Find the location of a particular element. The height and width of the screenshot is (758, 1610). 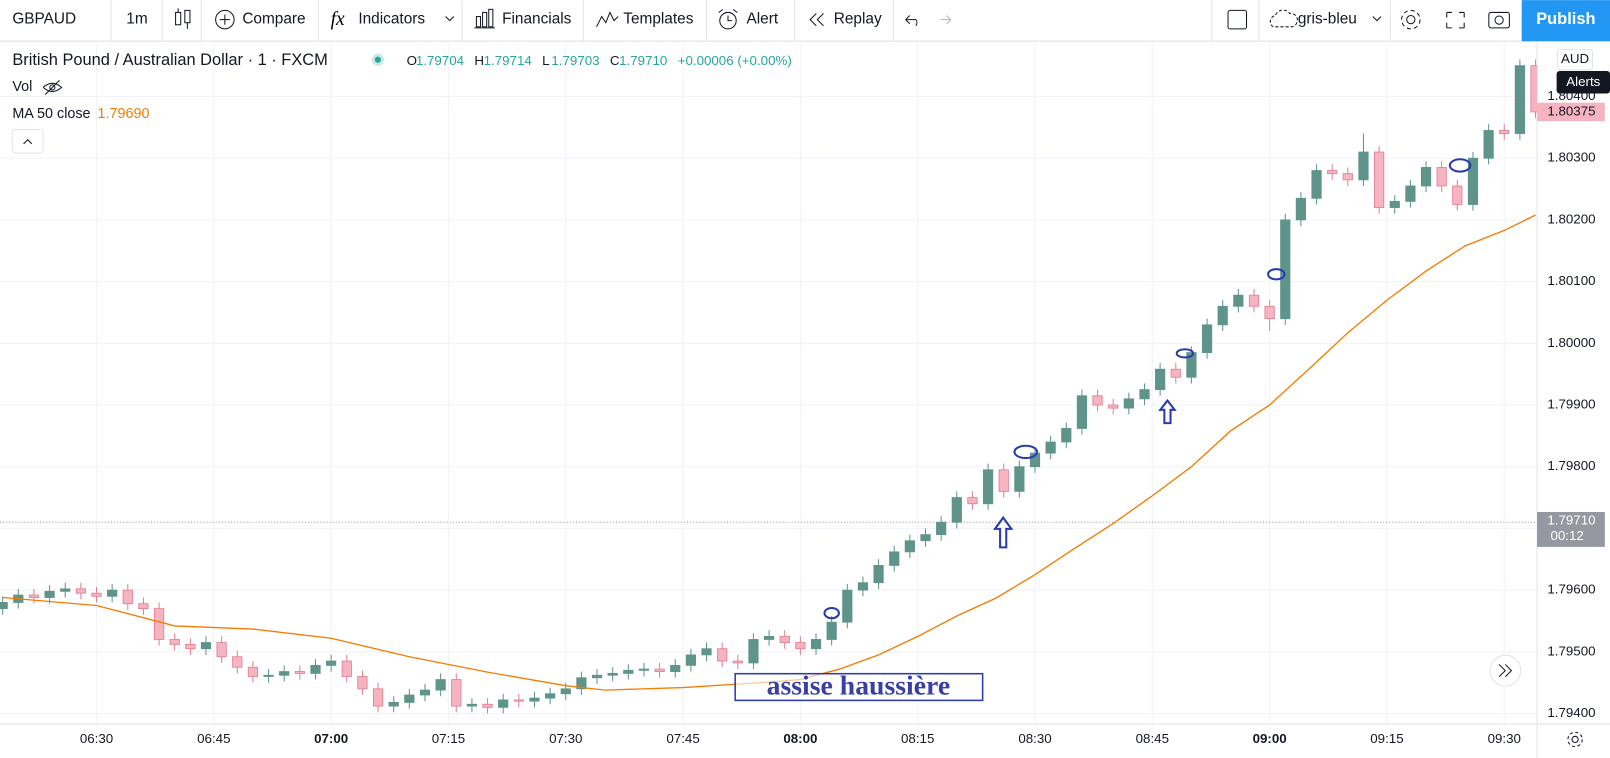

replay-button: Replay is located at coordinates (858, 19).